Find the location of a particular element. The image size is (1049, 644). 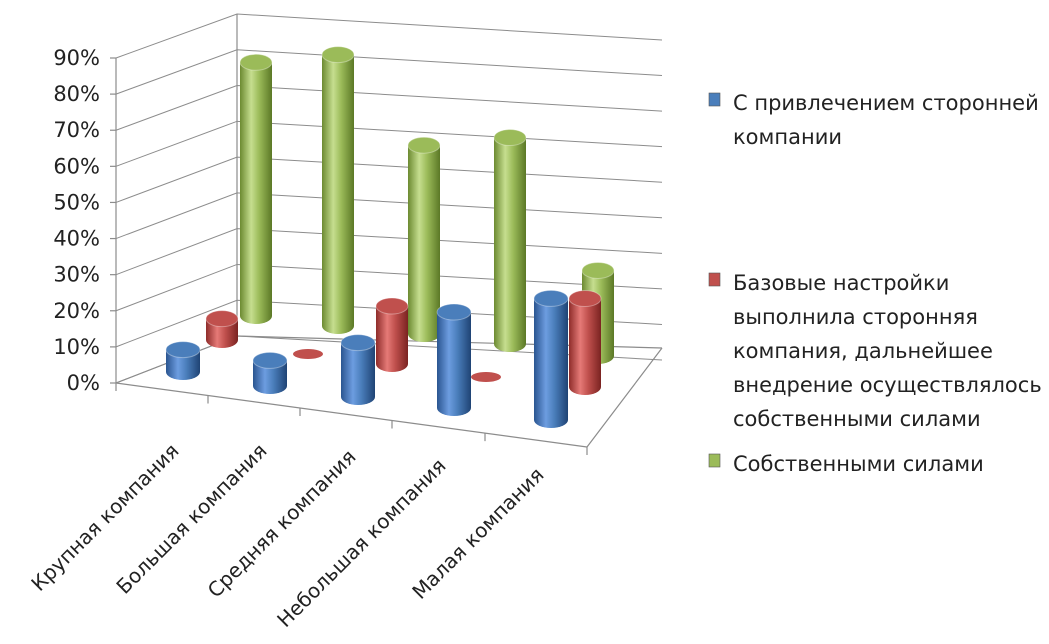

legend-label: внедрение осуществлялось is located at coordinates (887, 385).